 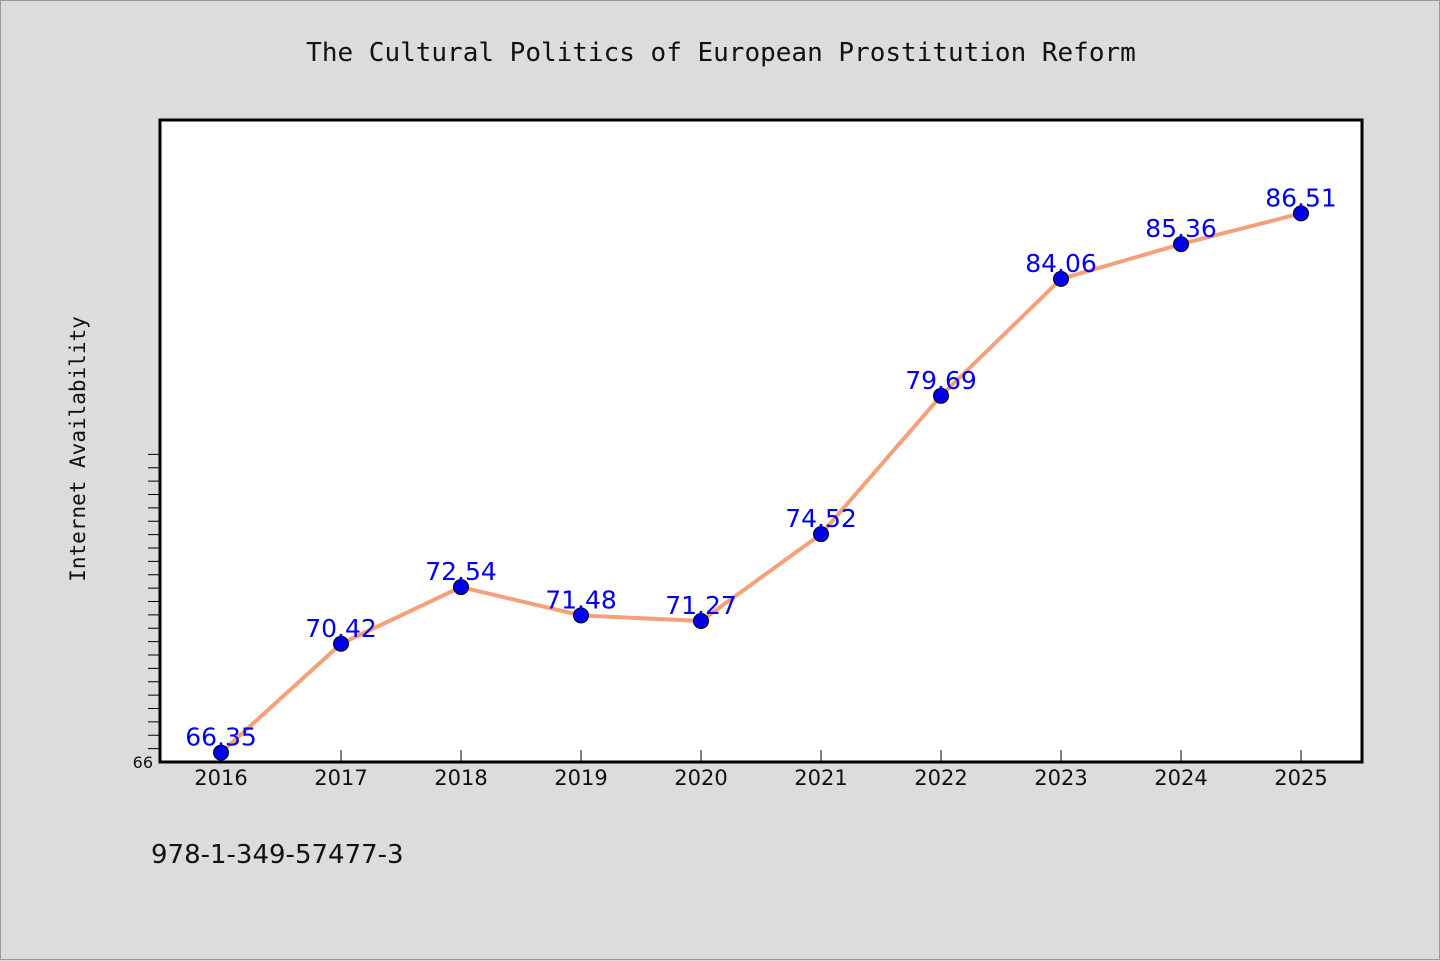 What do you see at coordinates (78, 449) in the screenshot?
I see `y-axis-label: Internet Availability` at bounding box center [78, 449].